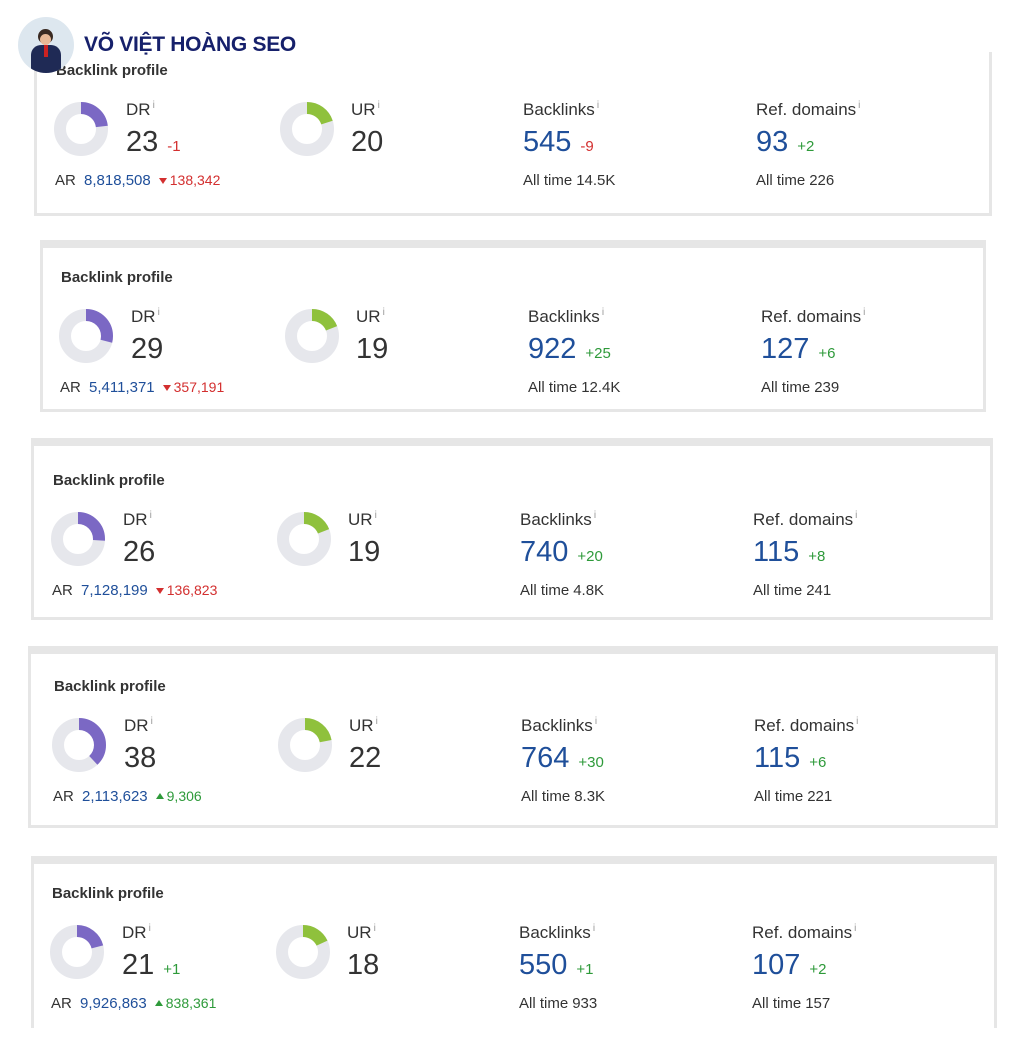 This screenshot has width=1024, height=1060. Describe the element at coordinates (562, 590) in the screenshot. I see `backlinks-all-time: All time 4.8K` at that location.